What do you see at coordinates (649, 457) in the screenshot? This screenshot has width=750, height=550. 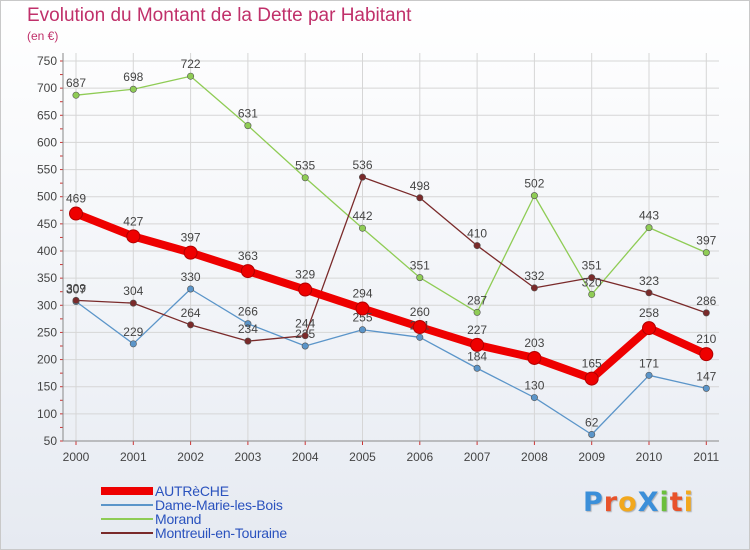 I see `x-tick-label-2010: 2010` at bounding box center [649, 457].